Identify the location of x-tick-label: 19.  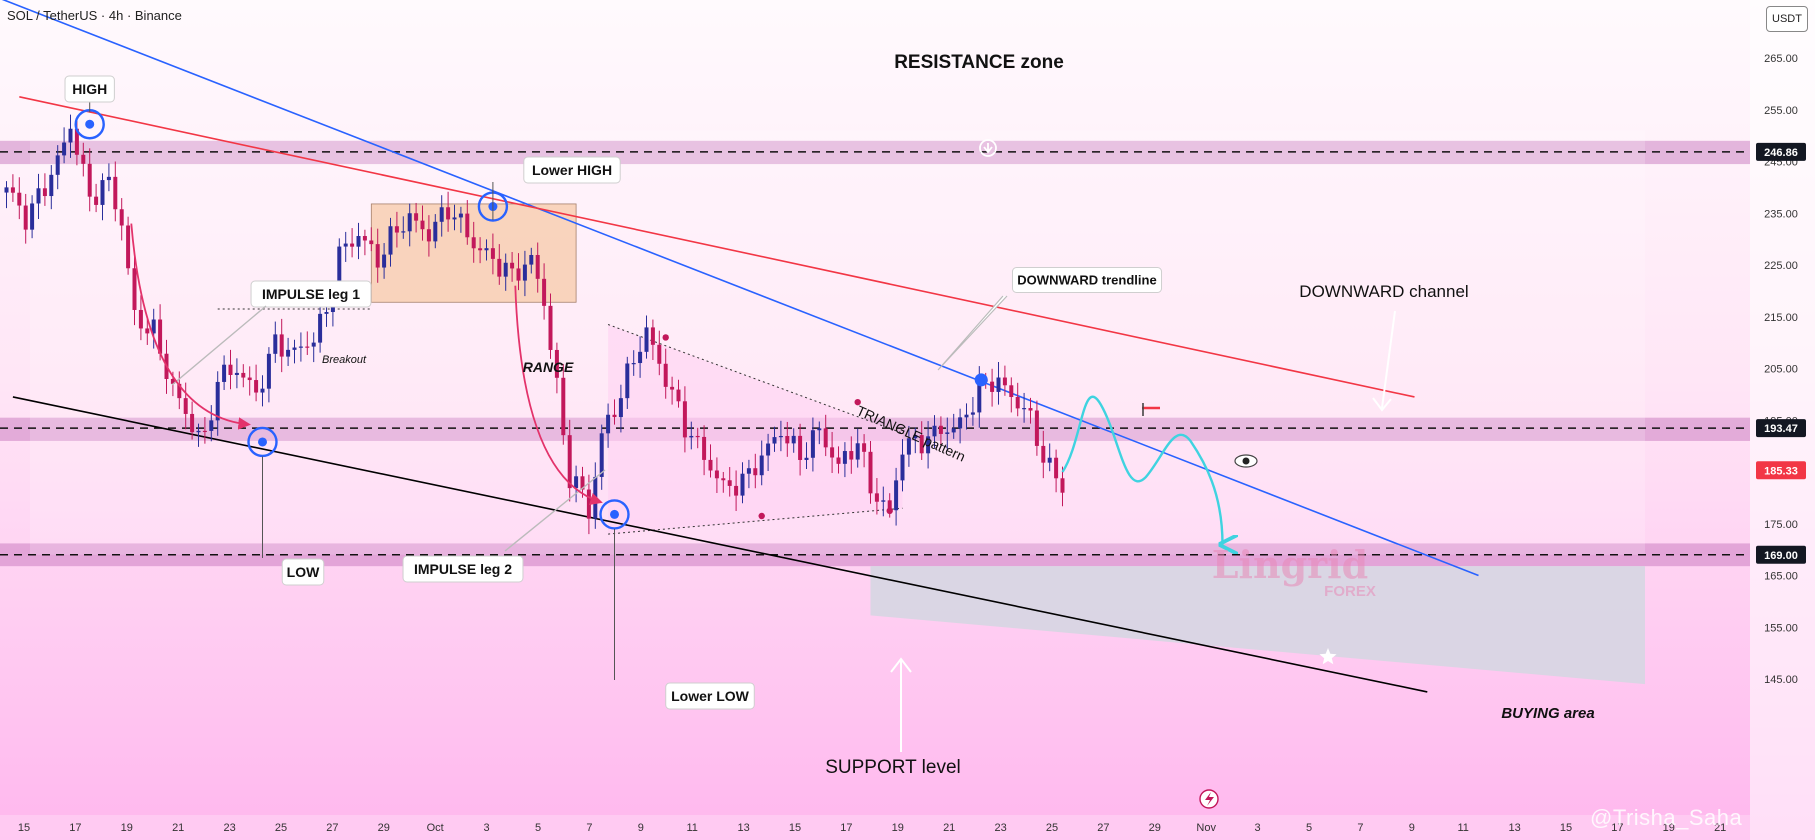
(127, 828).